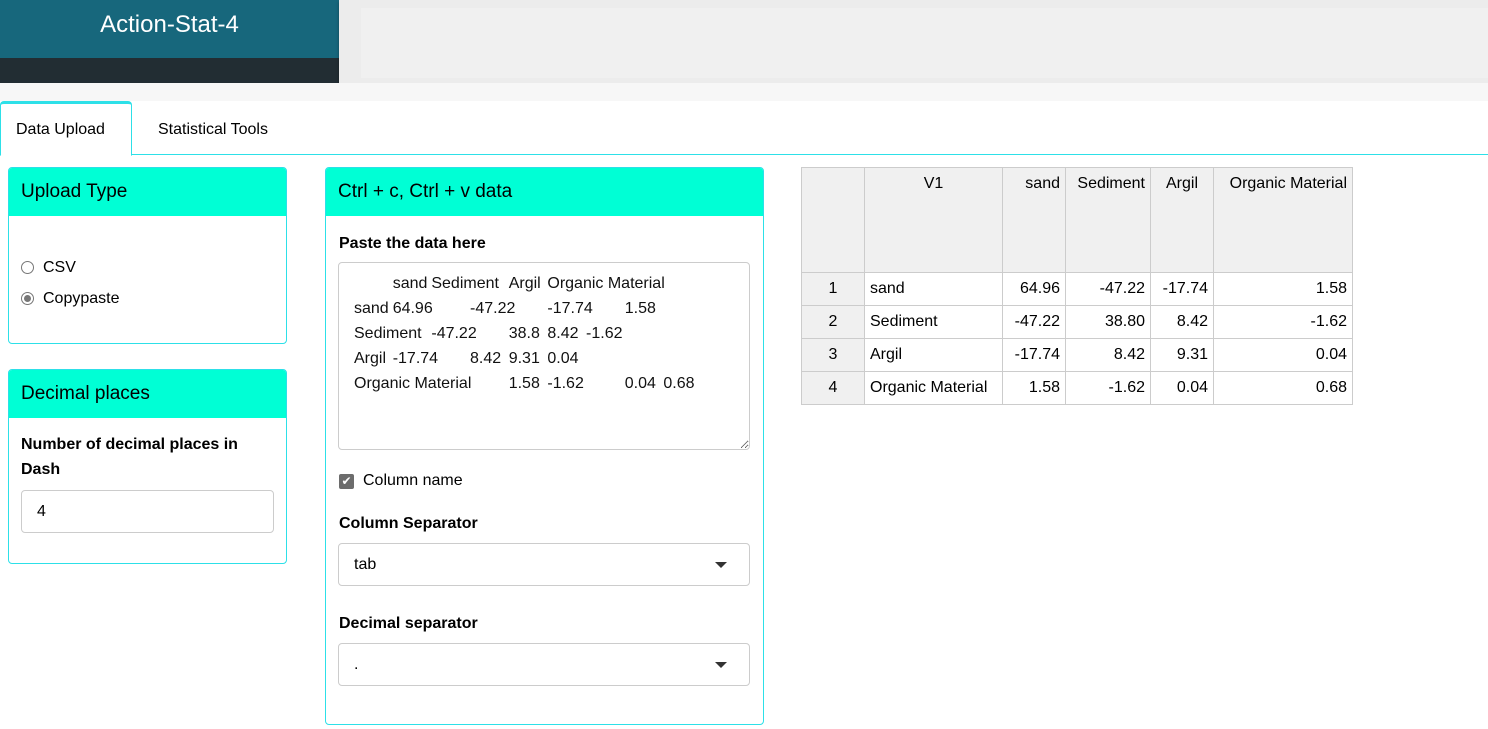 The image size is (1488, 729). What do you see at coordinates (66, 128) in the screenshot?
I see `tab-data-upload: Data Upload` at bounding box center [66, 128].